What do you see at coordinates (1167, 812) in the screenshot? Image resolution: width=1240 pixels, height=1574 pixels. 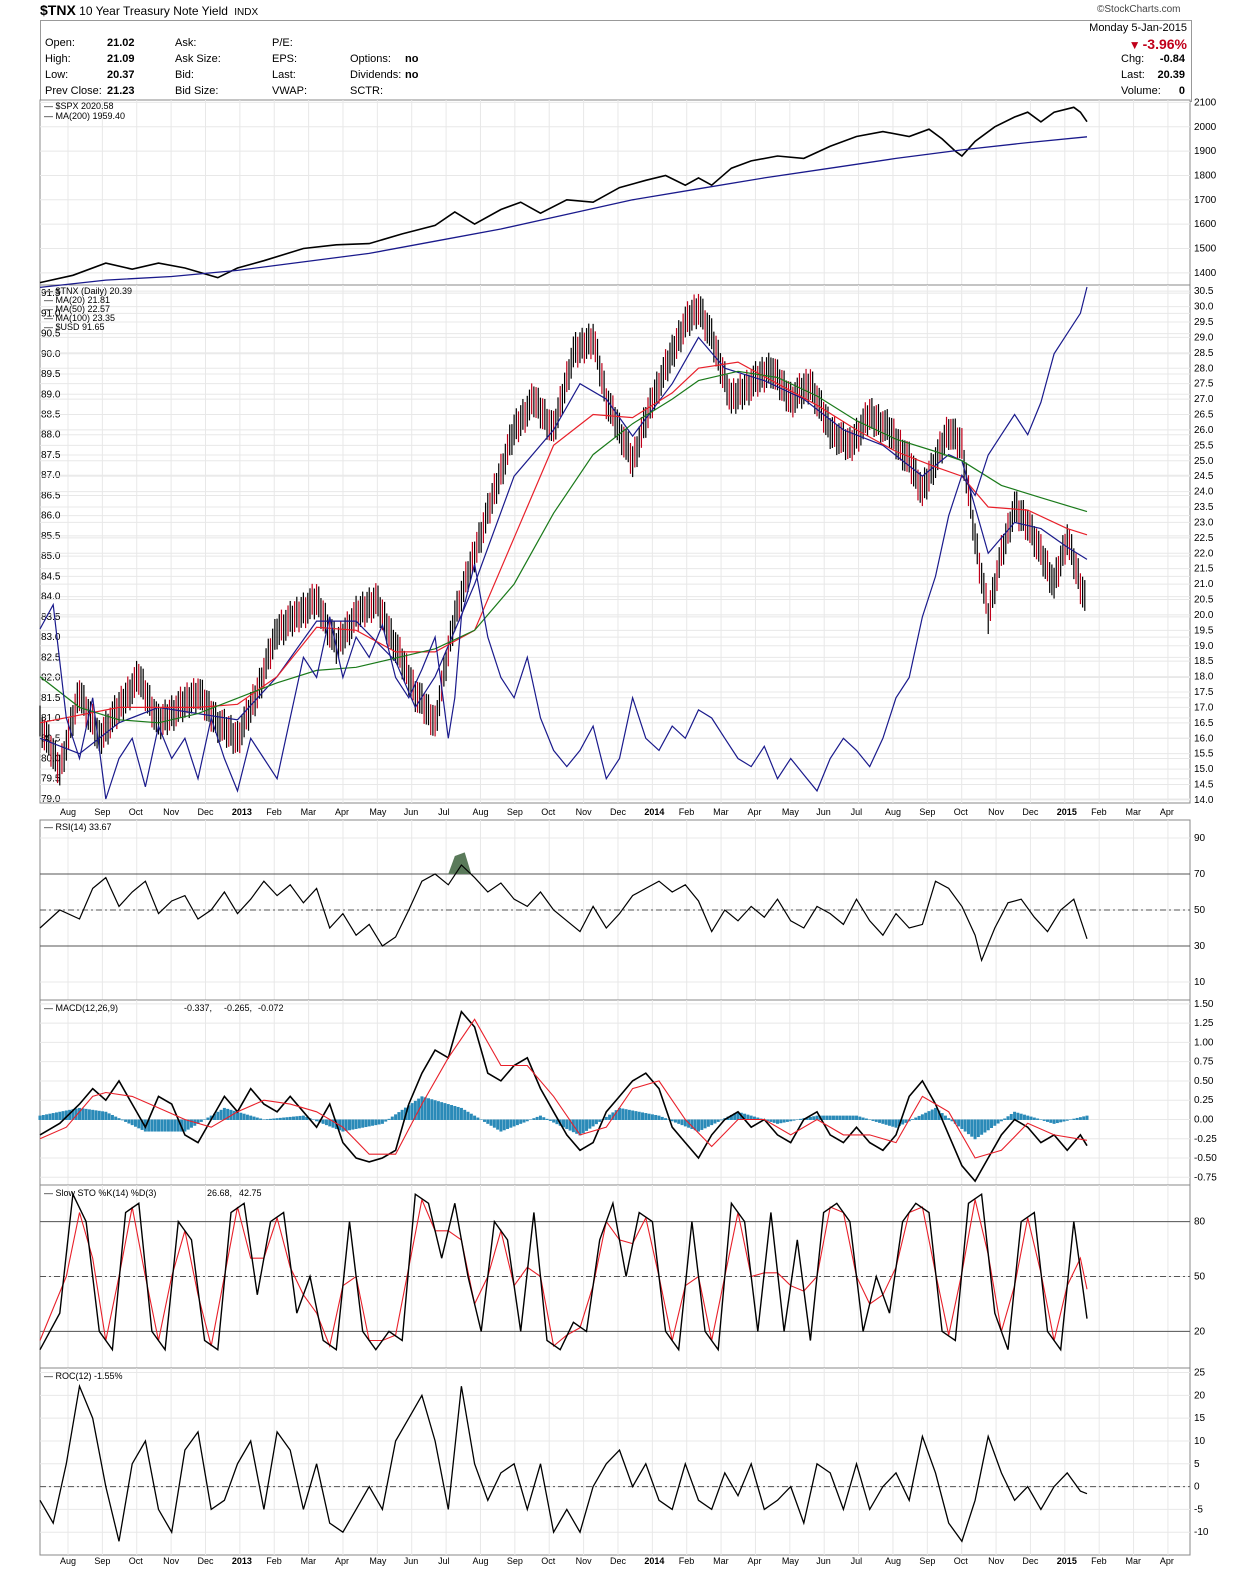 I see `x-tick-label-0-32: Apr` at bounding box center [1167, 812].